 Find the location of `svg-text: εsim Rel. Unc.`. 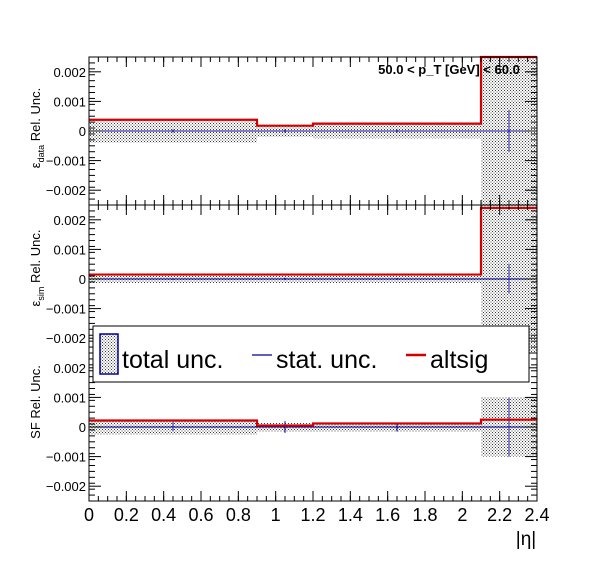

svg-text: εsim Rel. Unc. is located at coordinates (37, 268).